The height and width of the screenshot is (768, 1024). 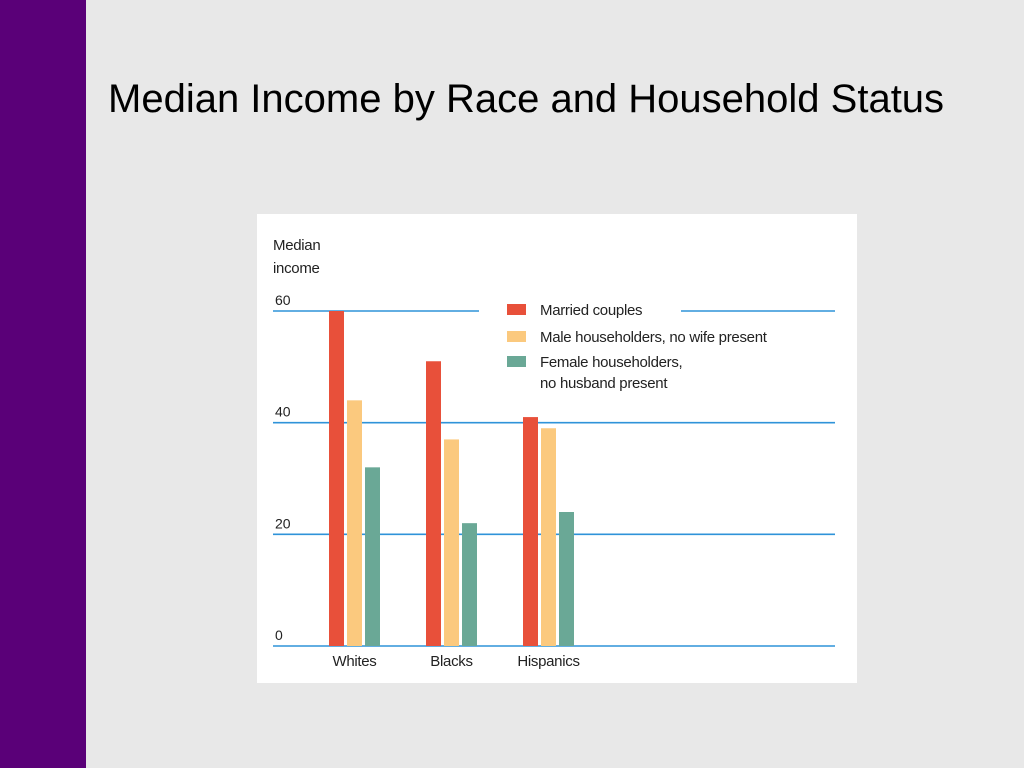 I want to click on x-tick-label: Whites, so click(x=354, y=661).